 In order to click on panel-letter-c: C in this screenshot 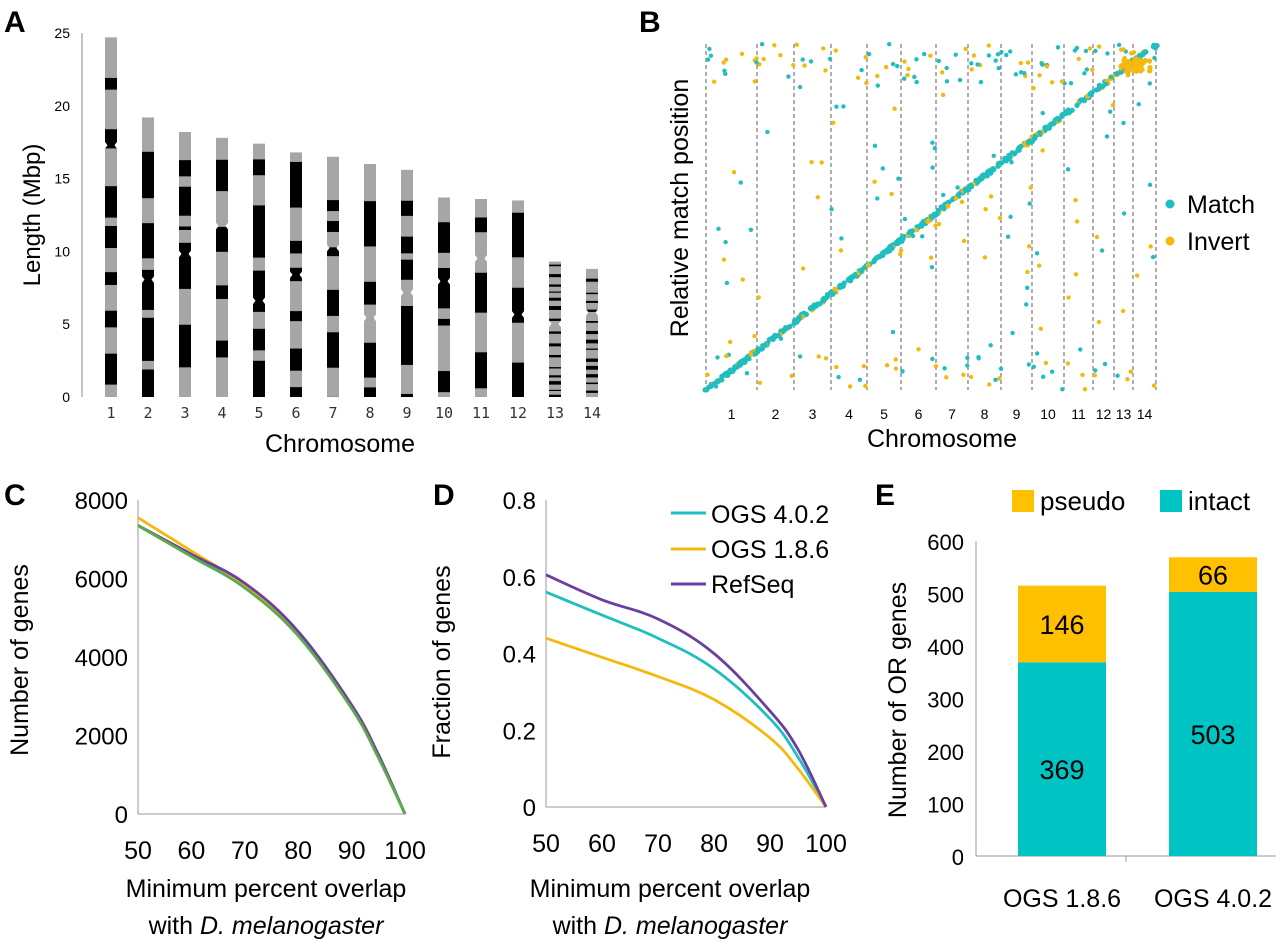, I will do `click(15, 495)`.